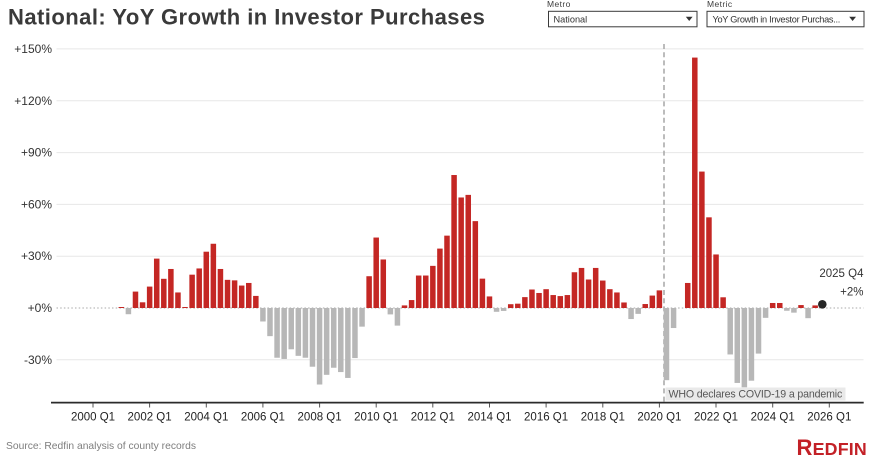 The image size is (873, 457). Describe the element at coordinates (776, 19) in the screenshot. I see `svg-text: YoY Growth in Investor Purchas` at that location.